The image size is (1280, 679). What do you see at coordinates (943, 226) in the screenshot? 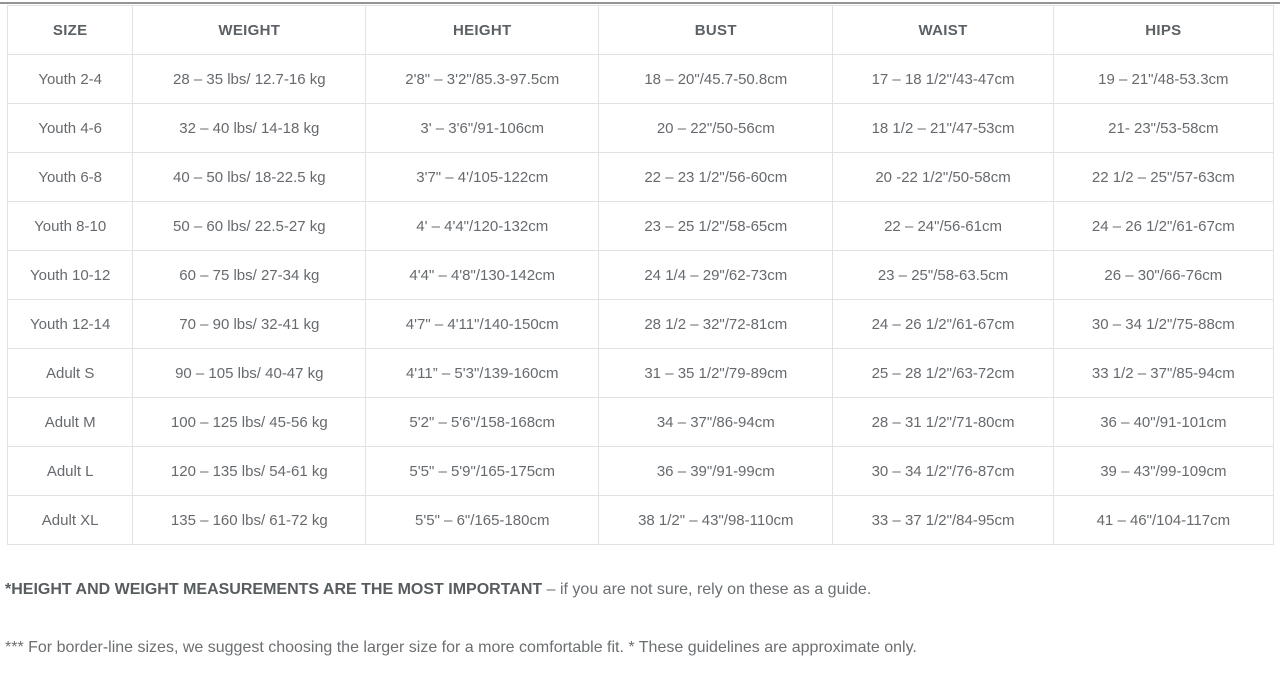
I see `table-cell: 22 – 24"/56-61cm` at bounding box center [943, 226].